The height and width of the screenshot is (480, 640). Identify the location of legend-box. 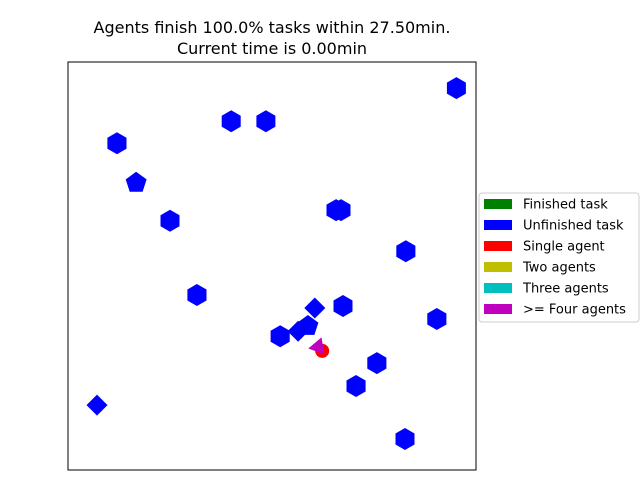
(559, 257).